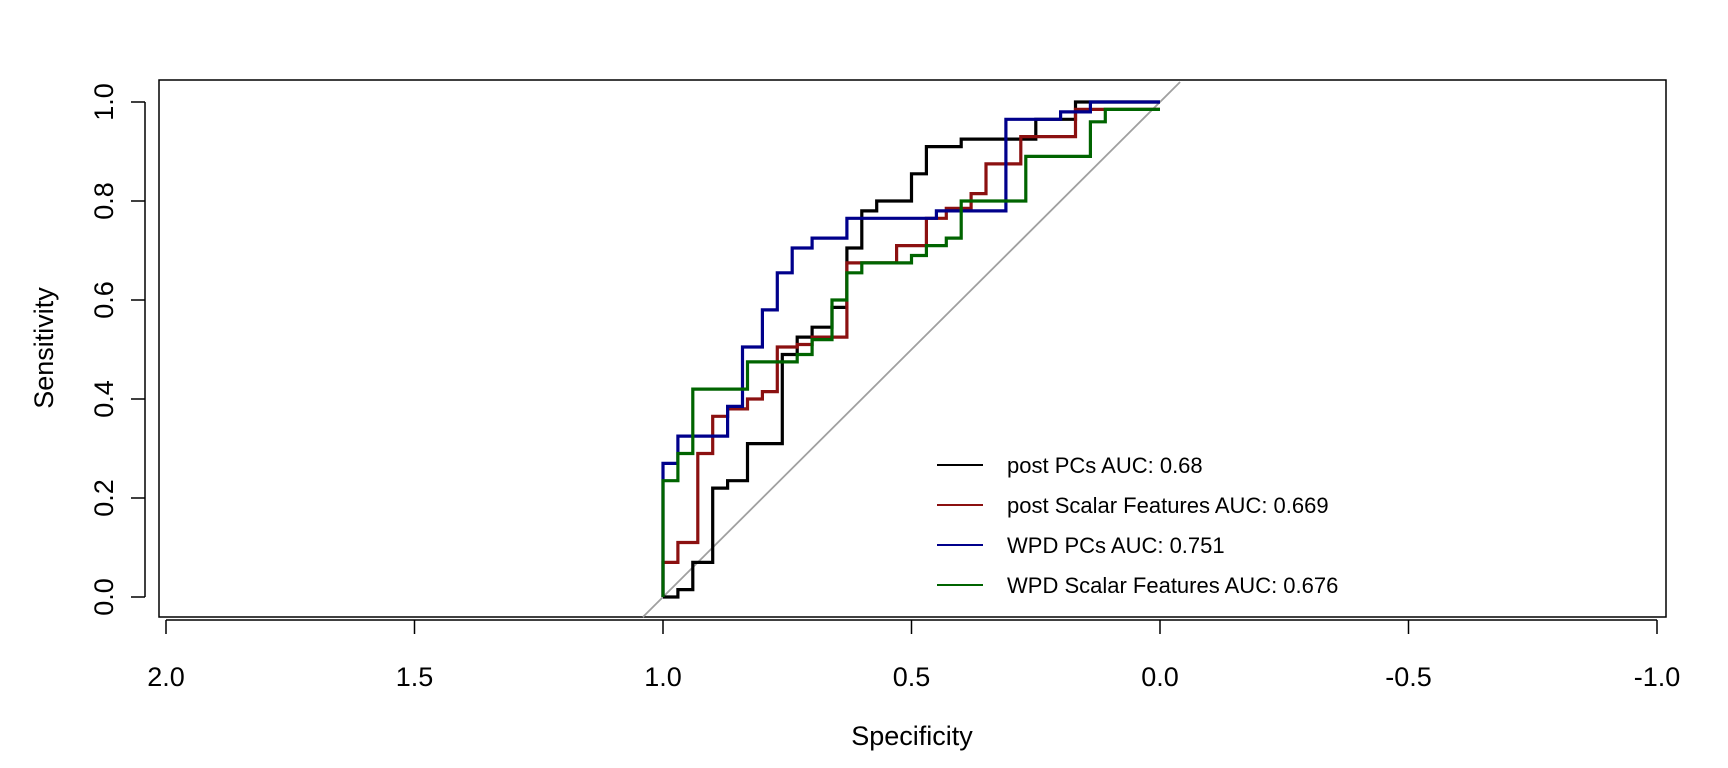  What do you see at coordinates (166, 677) in the screenshot?
I see `x-tick-label: 2.0` at bounding box center [166, 677].